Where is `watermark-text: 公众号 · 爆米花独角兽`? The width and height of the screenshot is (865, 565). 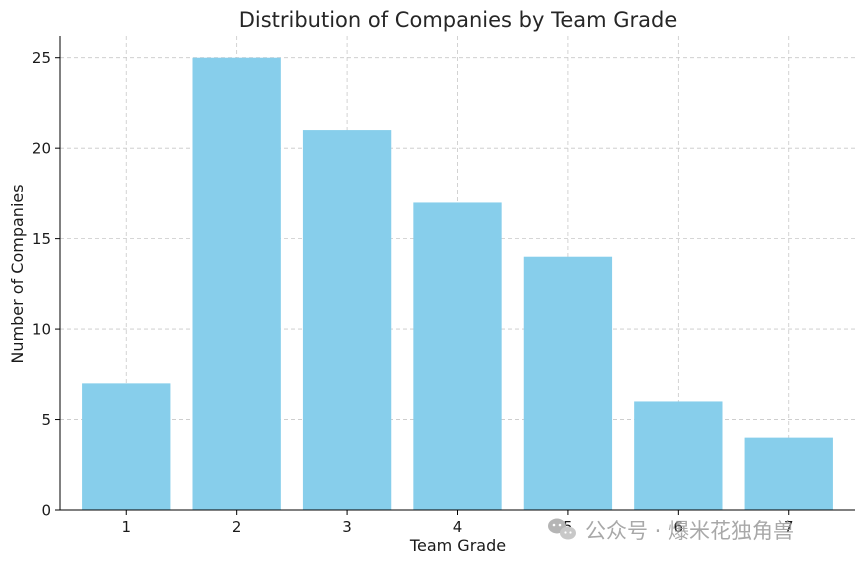
watermark-text: 公众号 · 爆米花独角兽 is located at coordinates (689, 531).